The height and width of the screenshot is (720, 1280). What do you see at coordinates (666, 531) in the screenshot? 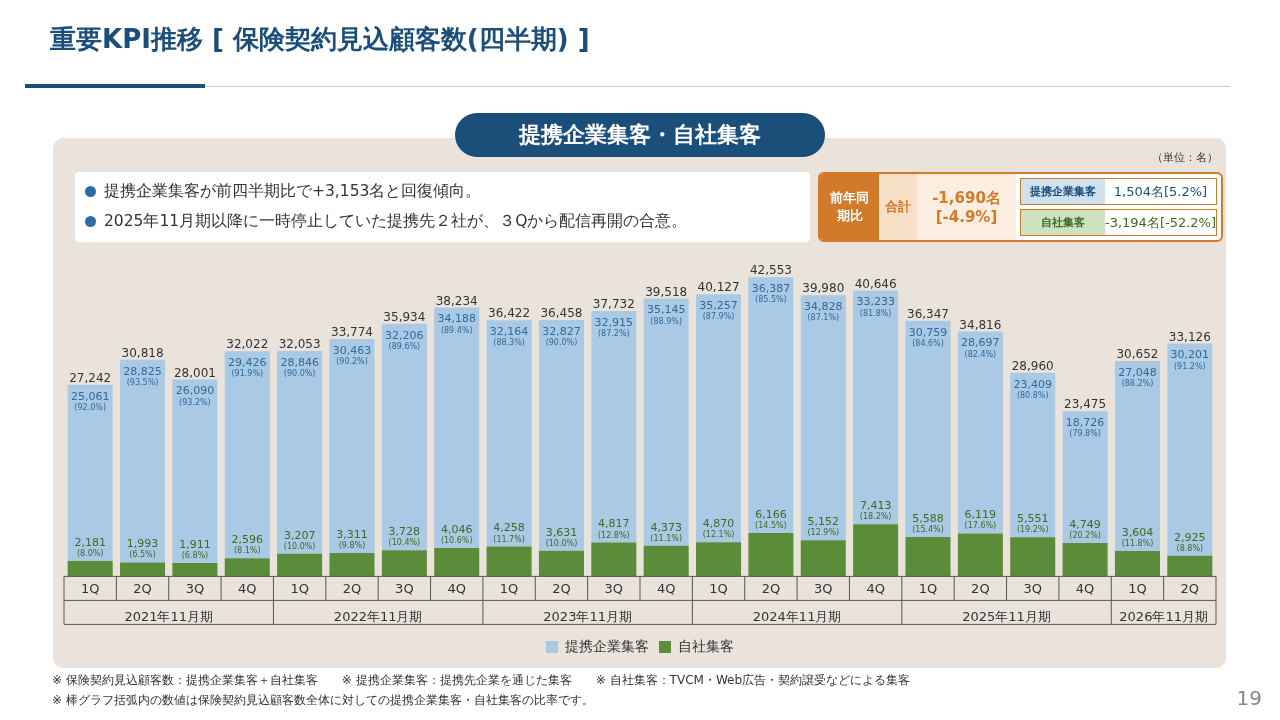
I see `data-label: 4,373 (11.1%)` at bounding box center [666, 531].